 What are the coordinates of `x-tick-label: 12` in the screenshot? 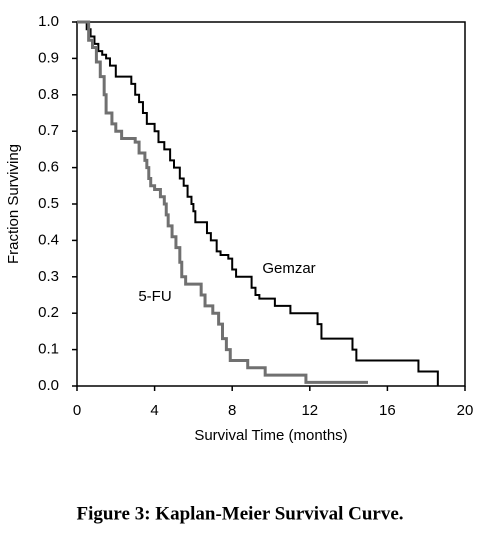 It's located at (309, 410).